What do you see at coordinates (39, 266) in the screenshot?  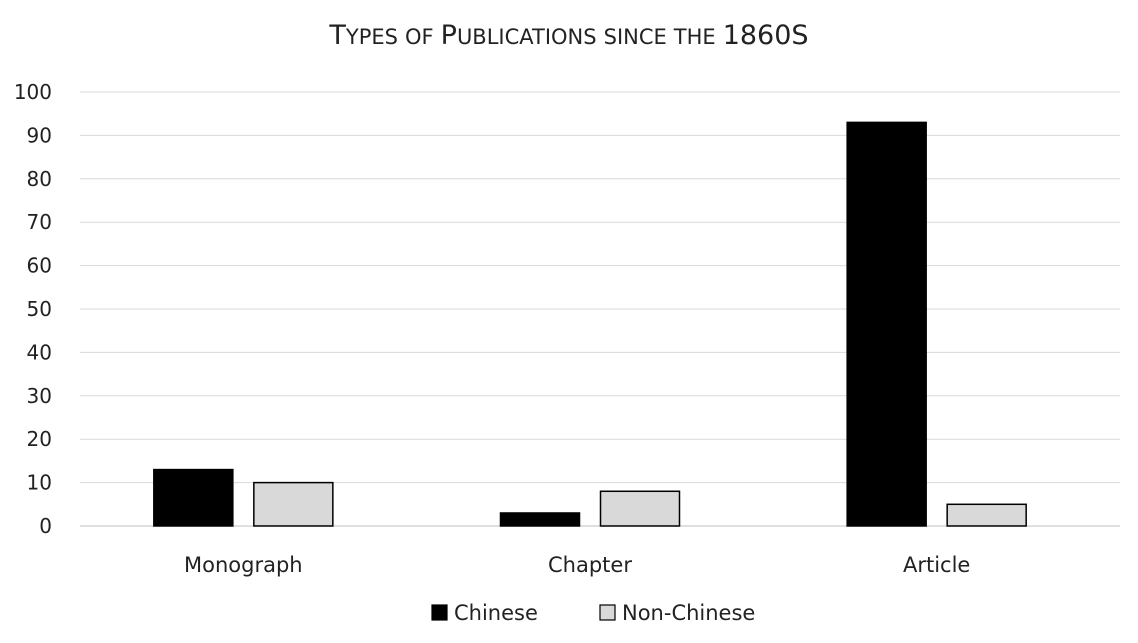 I see `y-tick-label: 60` at bounding box center [39, 266].